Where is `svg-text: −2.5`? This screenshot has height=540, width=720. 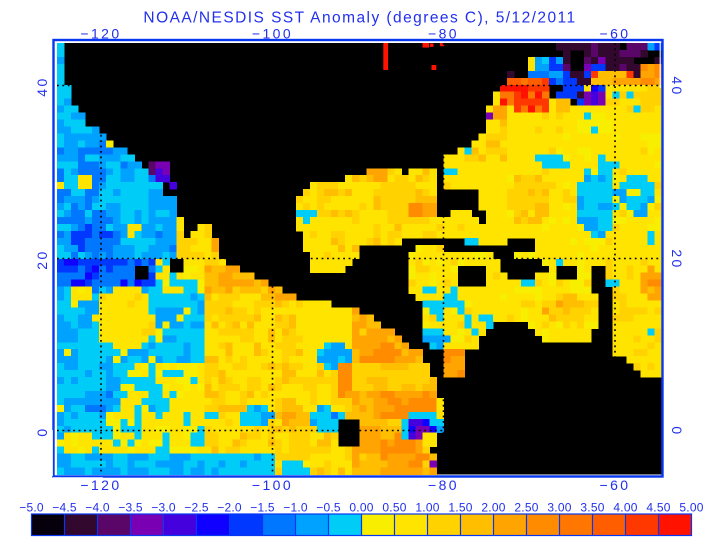
svg-text: −2.5 is located at coordinates (196, 508).